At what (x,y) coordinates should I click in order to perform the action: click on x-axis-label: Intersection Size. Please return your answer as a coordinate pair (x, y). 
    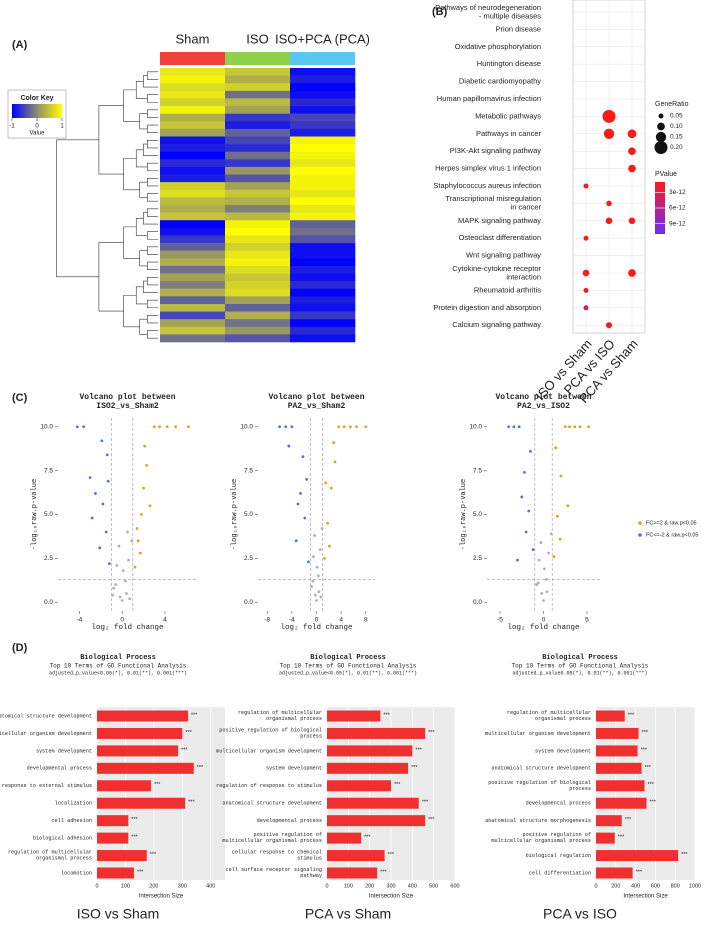
    Looking at the image, I should click on (391, 897).